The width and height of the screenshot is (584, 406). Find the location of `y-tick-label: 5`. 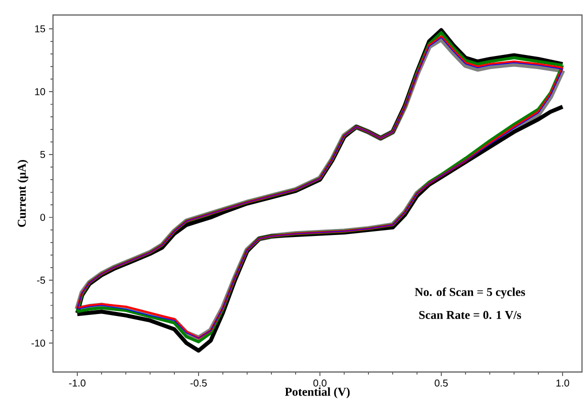

y-tick-label: 5 is located at coordinates (43, 154).